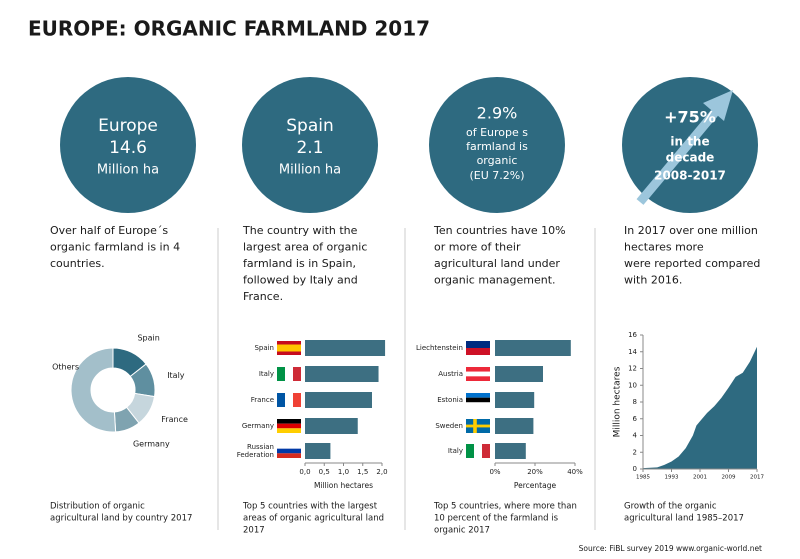  What do you see at coordinates (128, 148) in the screenshot?
I see `circle-text: 14.6` at bounding box center [128, 148].